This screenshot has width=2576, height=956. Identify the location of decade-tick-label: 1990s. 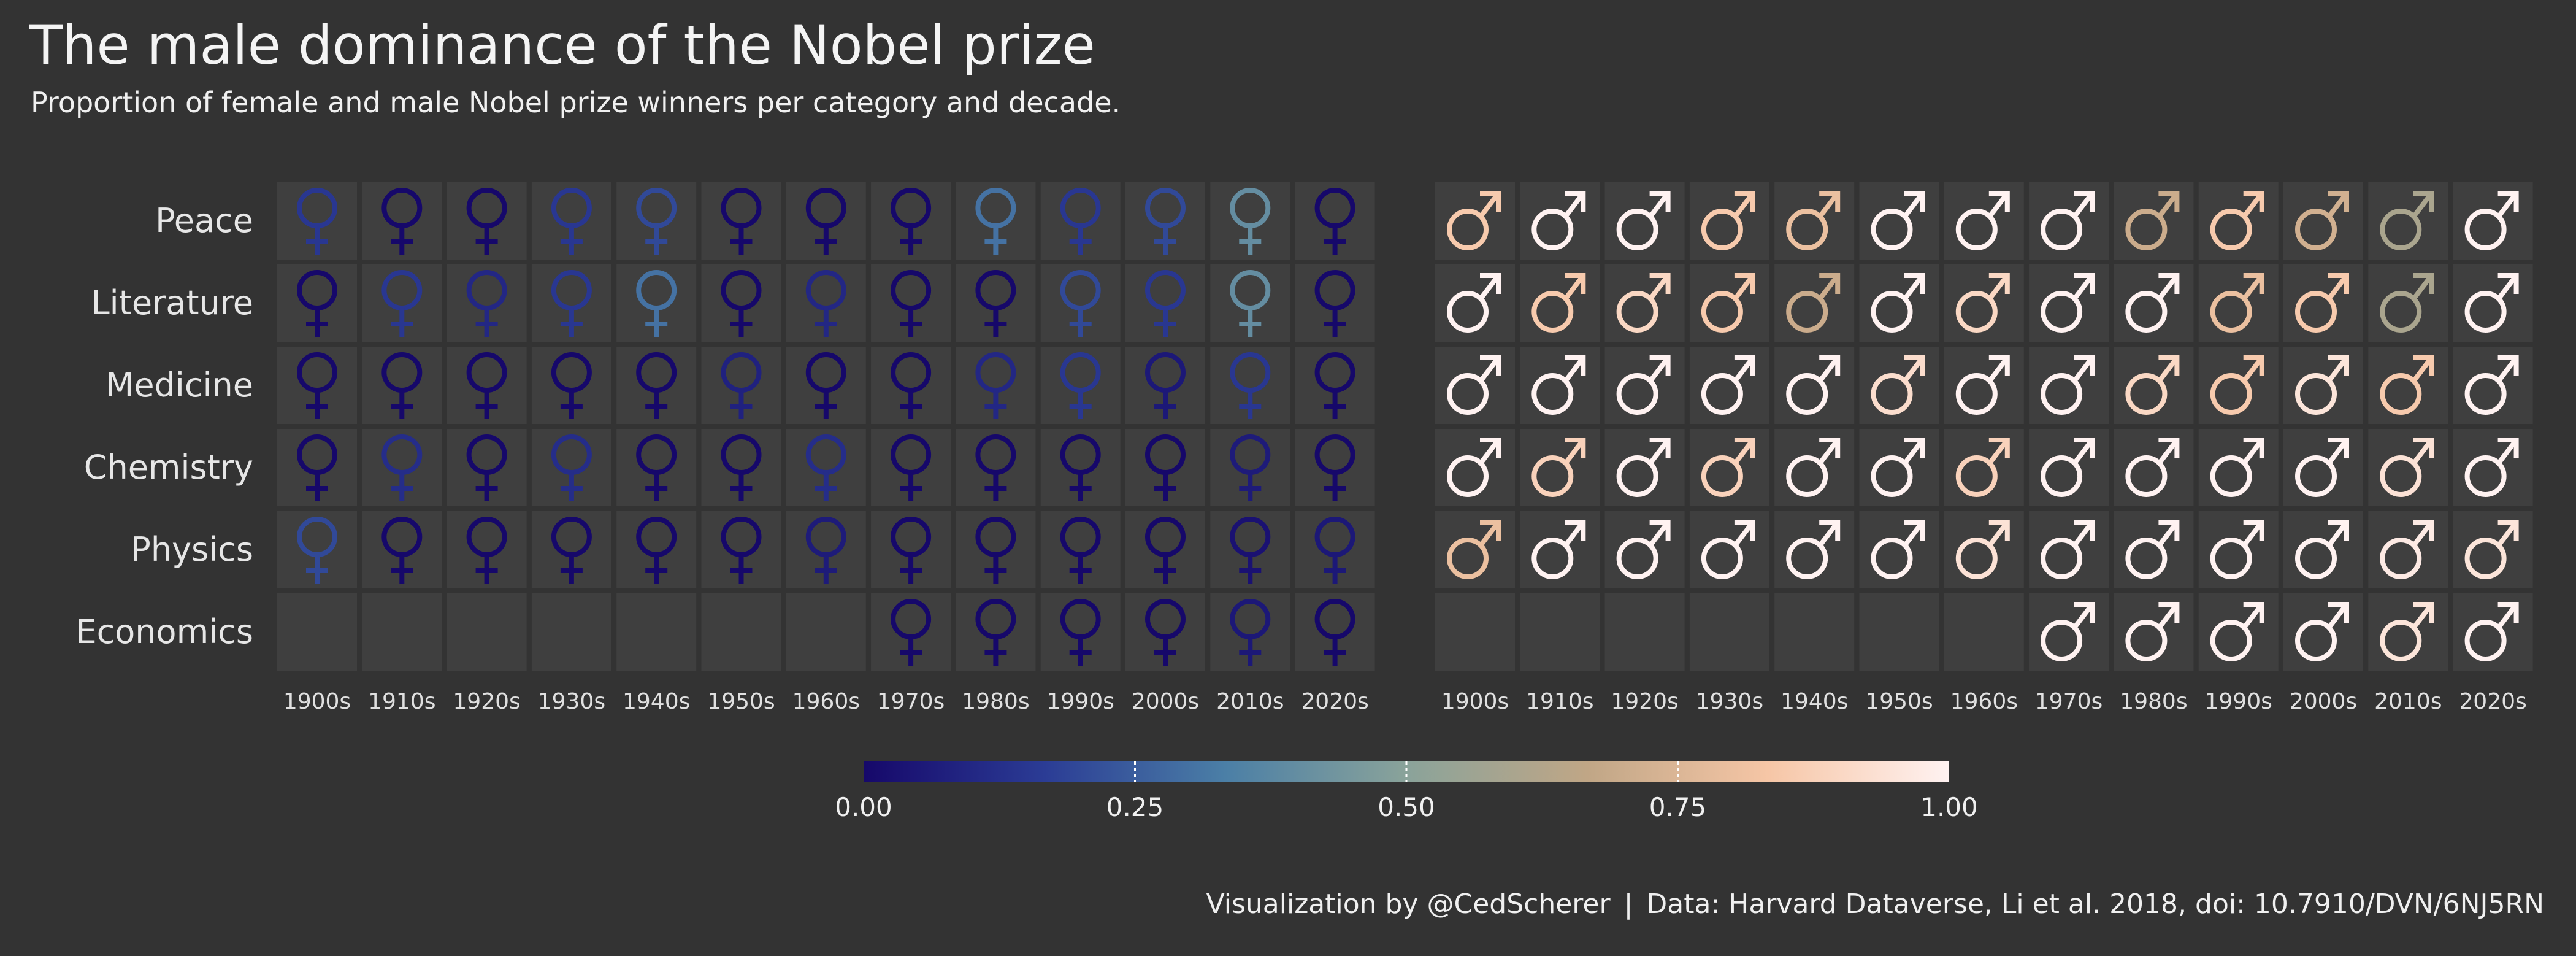
(2238, 701).